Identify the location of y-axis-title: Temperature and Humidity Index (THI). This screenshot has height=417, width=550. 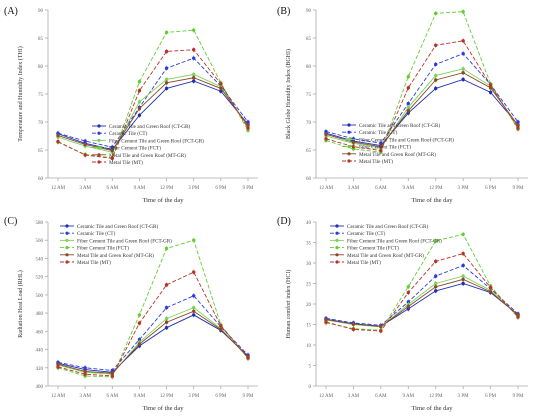
(20, 94).